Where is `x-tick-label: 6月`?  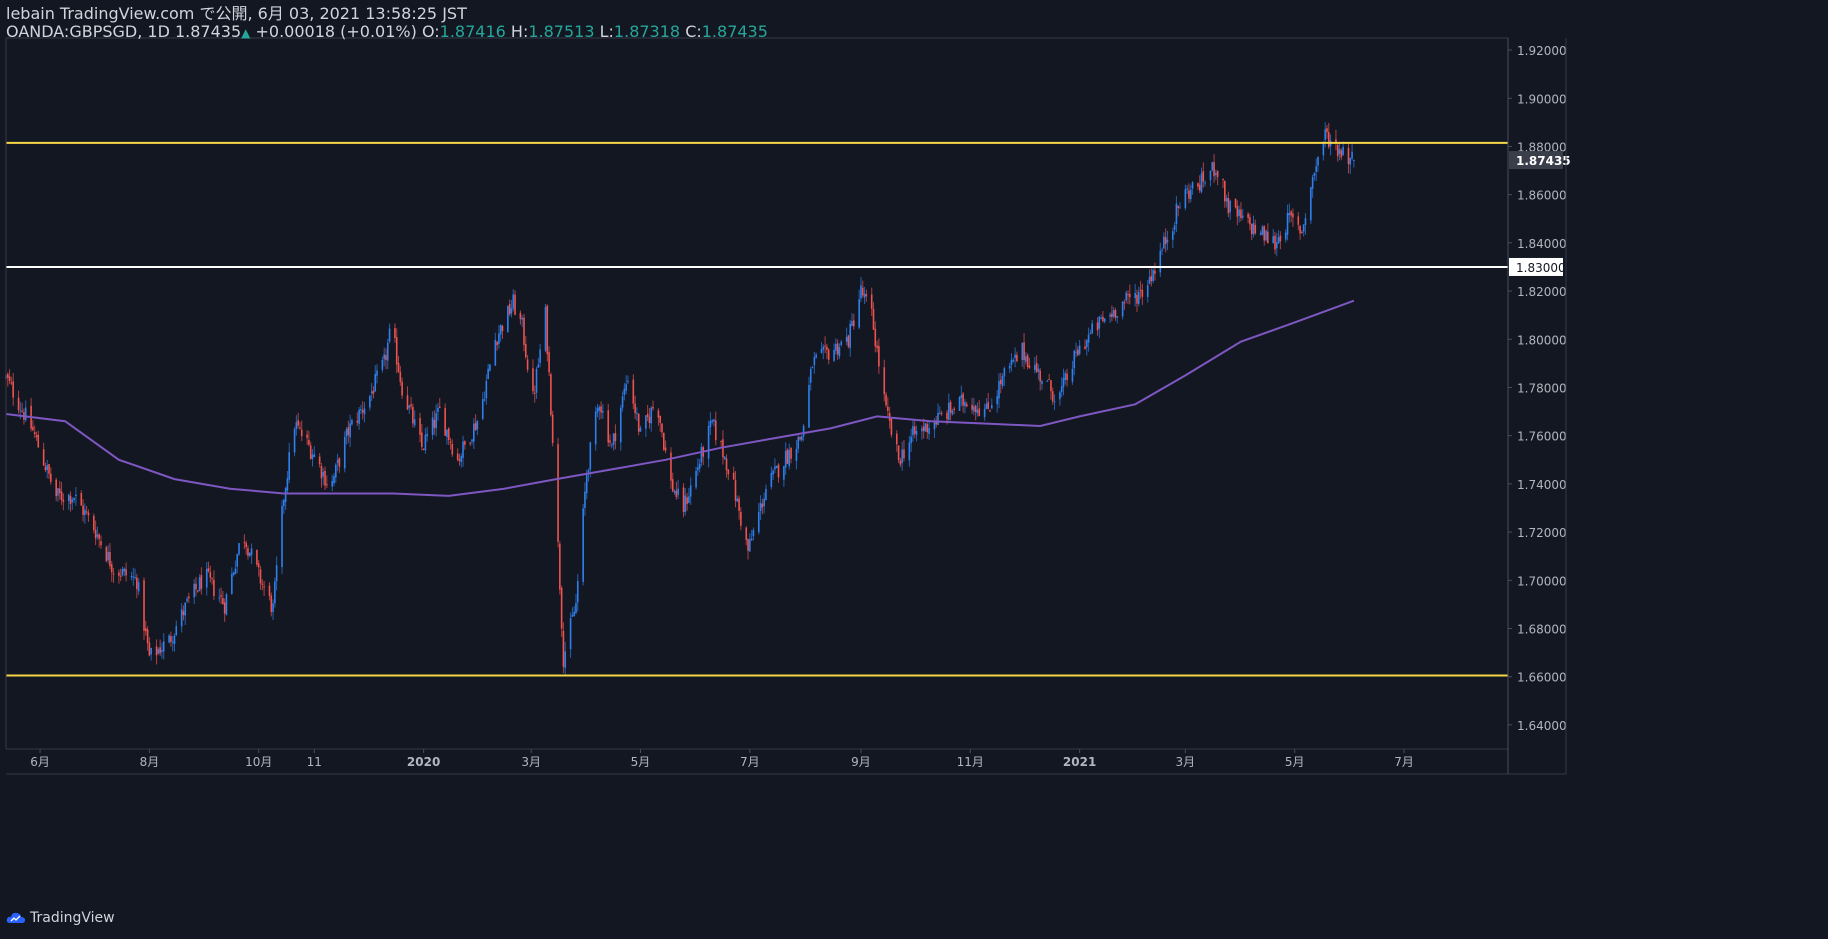 x-tick-label: 6月 is located at coordinates (40, 762).